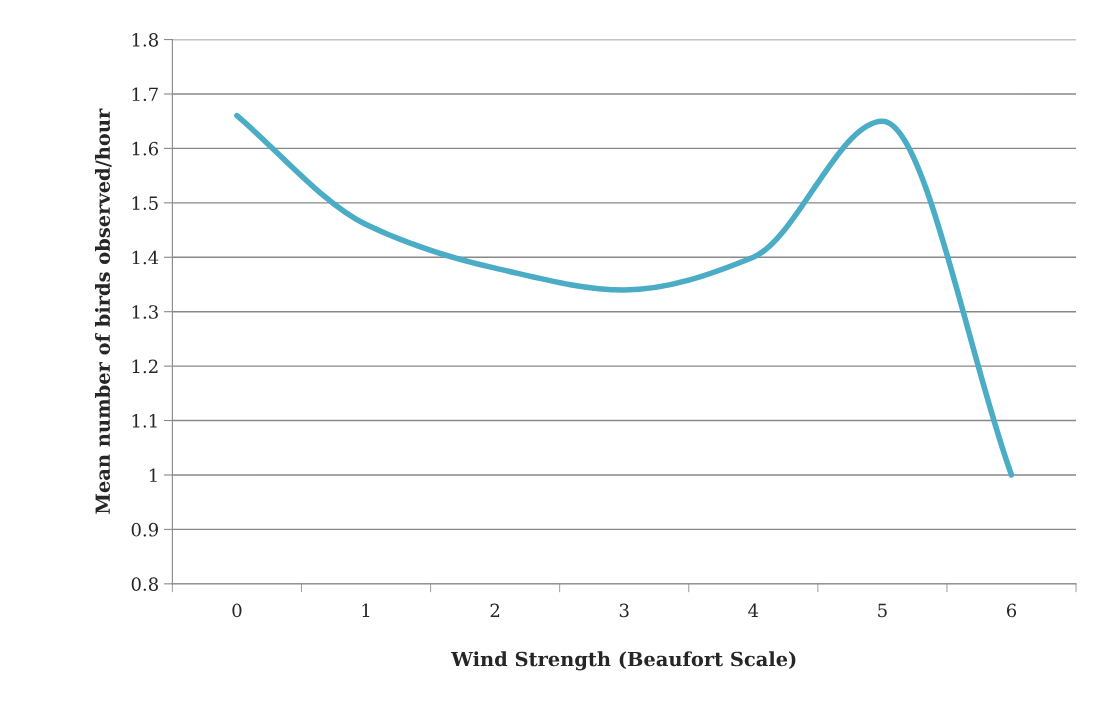 The height and width of the screenshot is (719, 1098). I want to click on y-tick-label: 1.1, so click(144, 421).